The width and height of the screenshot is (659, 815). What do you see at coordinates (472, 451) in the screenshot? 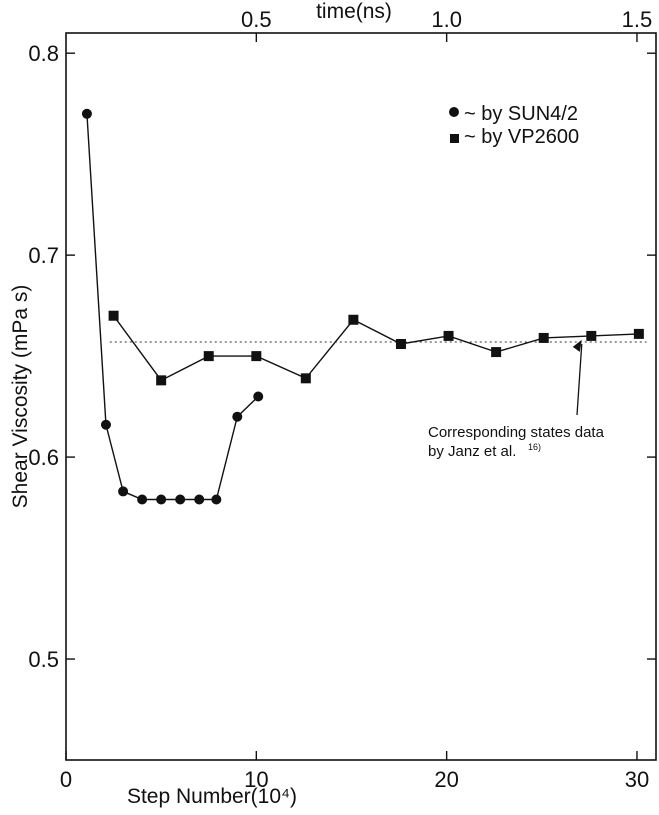
I see `annotation-line-2: by Janz et al.` at bounding box center [472, 451].